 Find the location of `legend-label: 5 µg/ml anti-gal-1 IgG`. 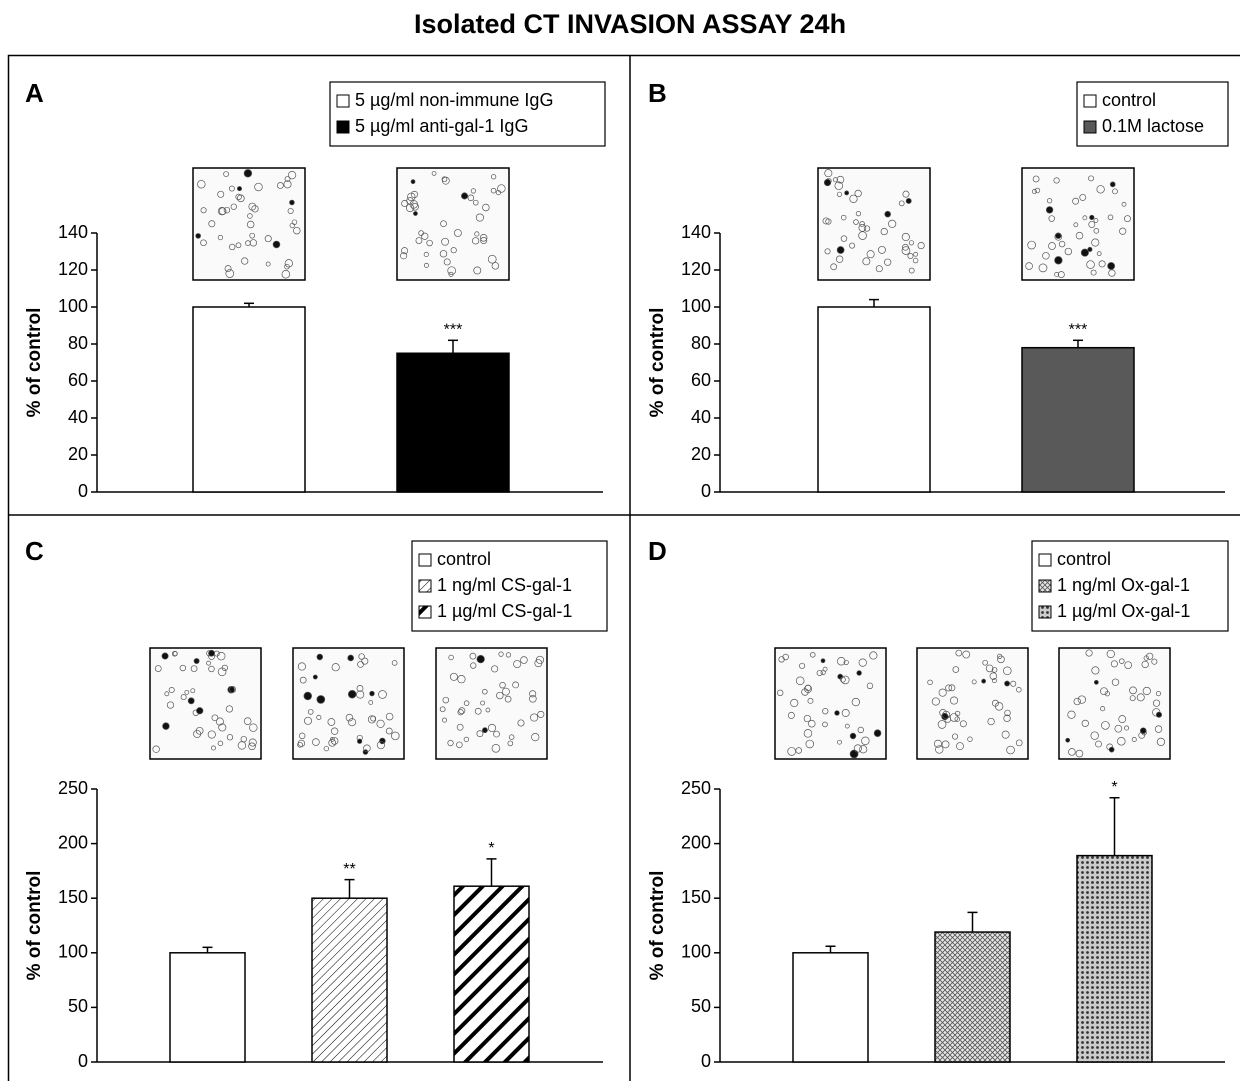

legend-label: 5 µg/ml anti-gal-1 IgG is located at coordinates (441, 126).